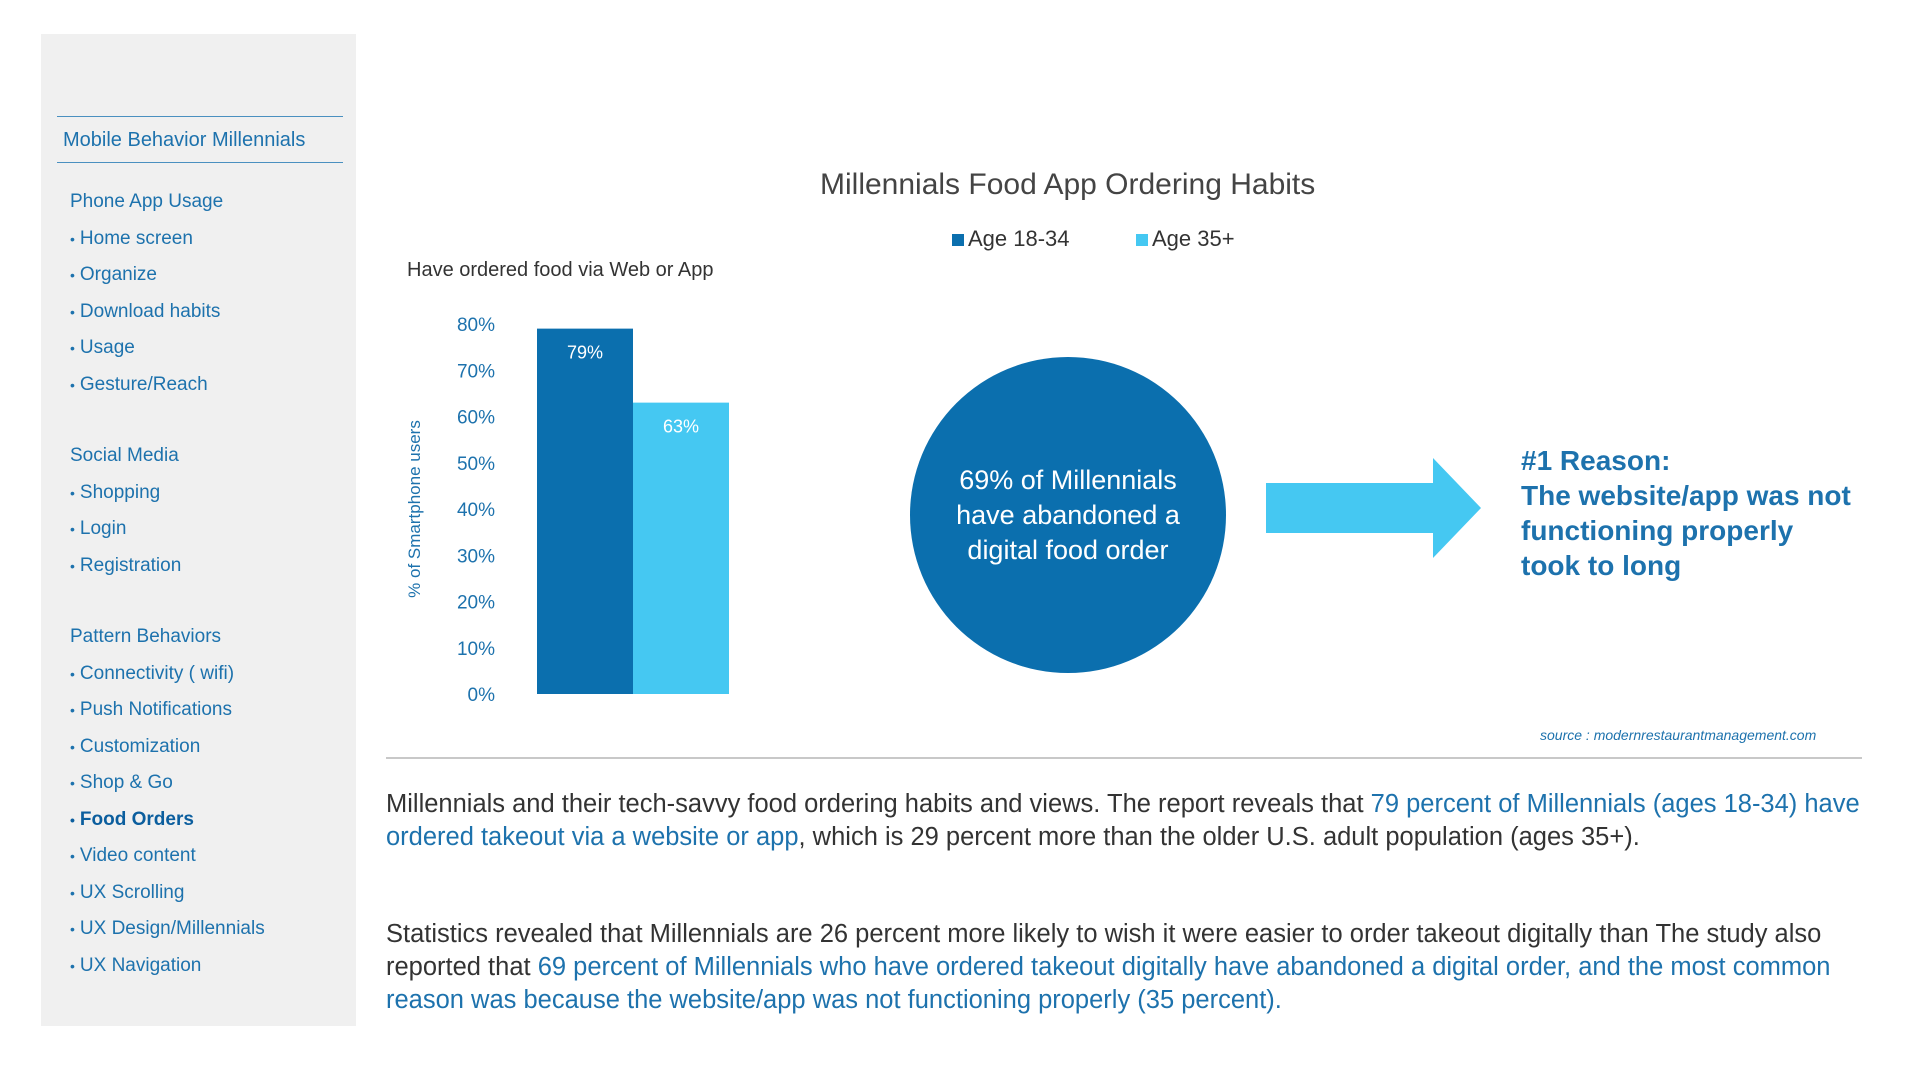 The height and width of the screenshot is (1065, 1920). I want to click on sidebar-item-ux-design-millennials: • UX Design/Millennials, so click(167, 929).